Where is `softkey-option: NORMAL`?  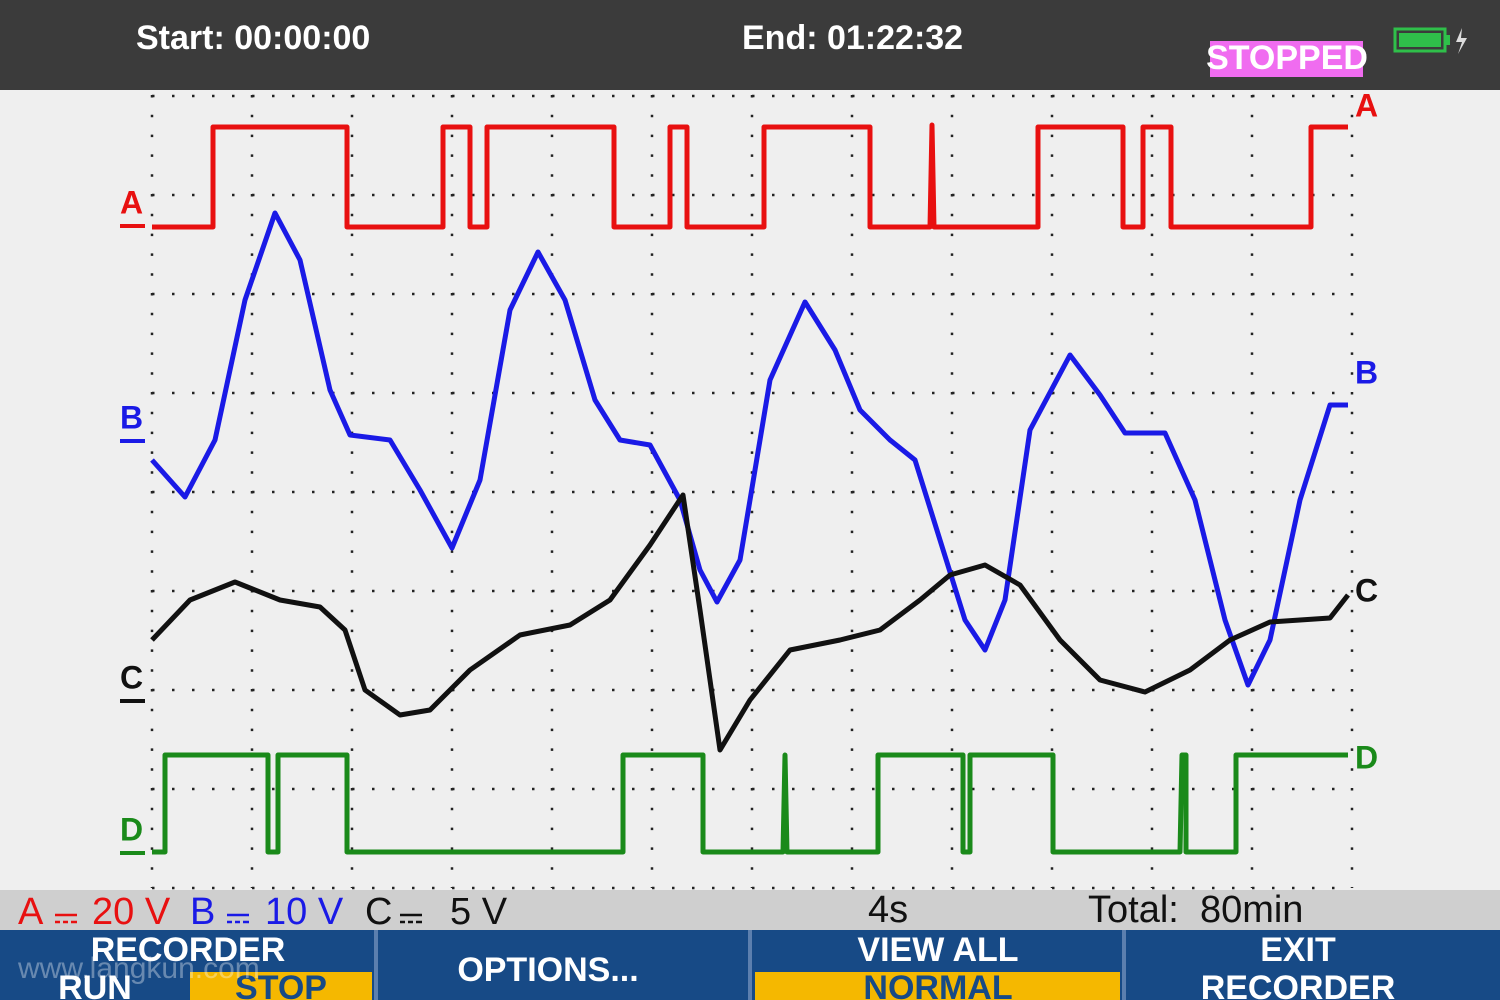 softkey-option: NORMAL is located at coordinates (937, 984).